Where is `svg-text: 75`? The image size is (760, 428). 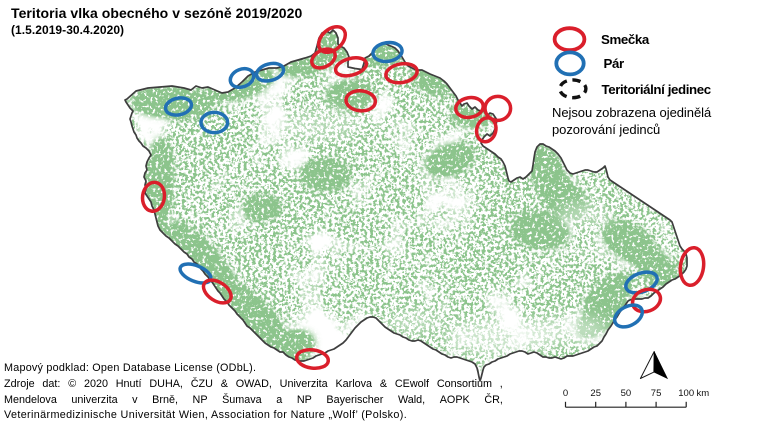 svg-text: 75 is located at coordinates (656, 393).